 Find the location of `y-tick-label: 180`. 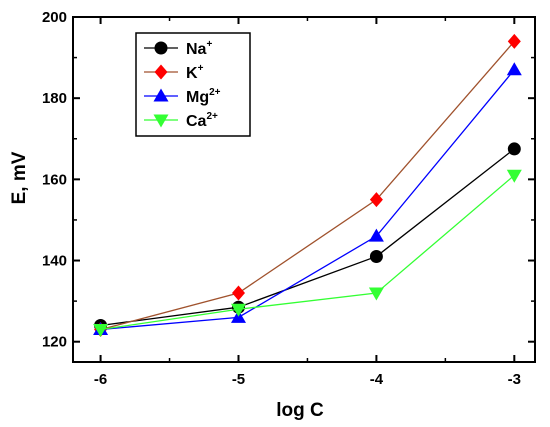

y-tick-label: 180 is located at coordinates (54, 98).